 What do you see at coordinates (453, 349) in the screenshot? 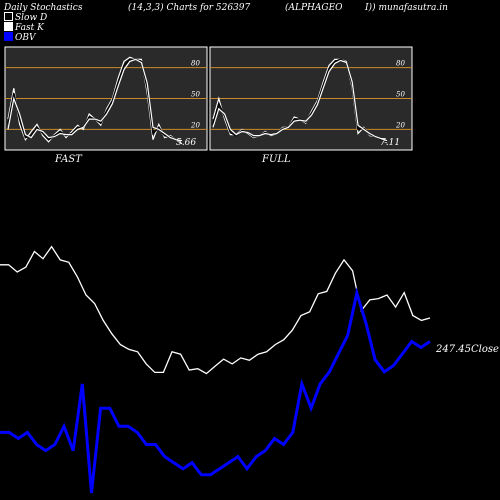
I see `close-value-number: 247.45` at bounding box center [453, 349].